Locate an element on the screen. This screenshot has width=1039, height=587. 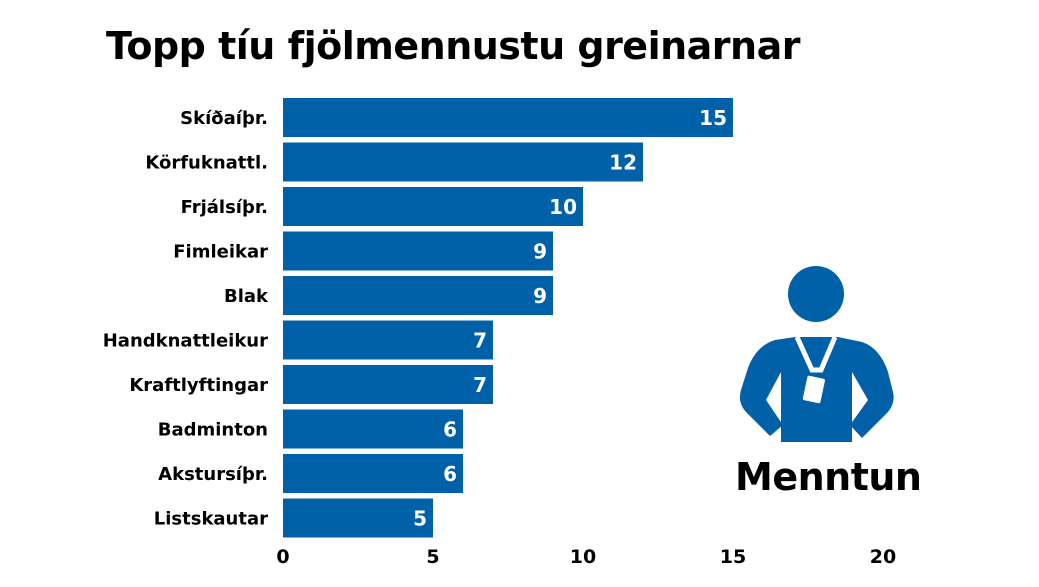
category-label: Blak is located at coordinates (246, 296).